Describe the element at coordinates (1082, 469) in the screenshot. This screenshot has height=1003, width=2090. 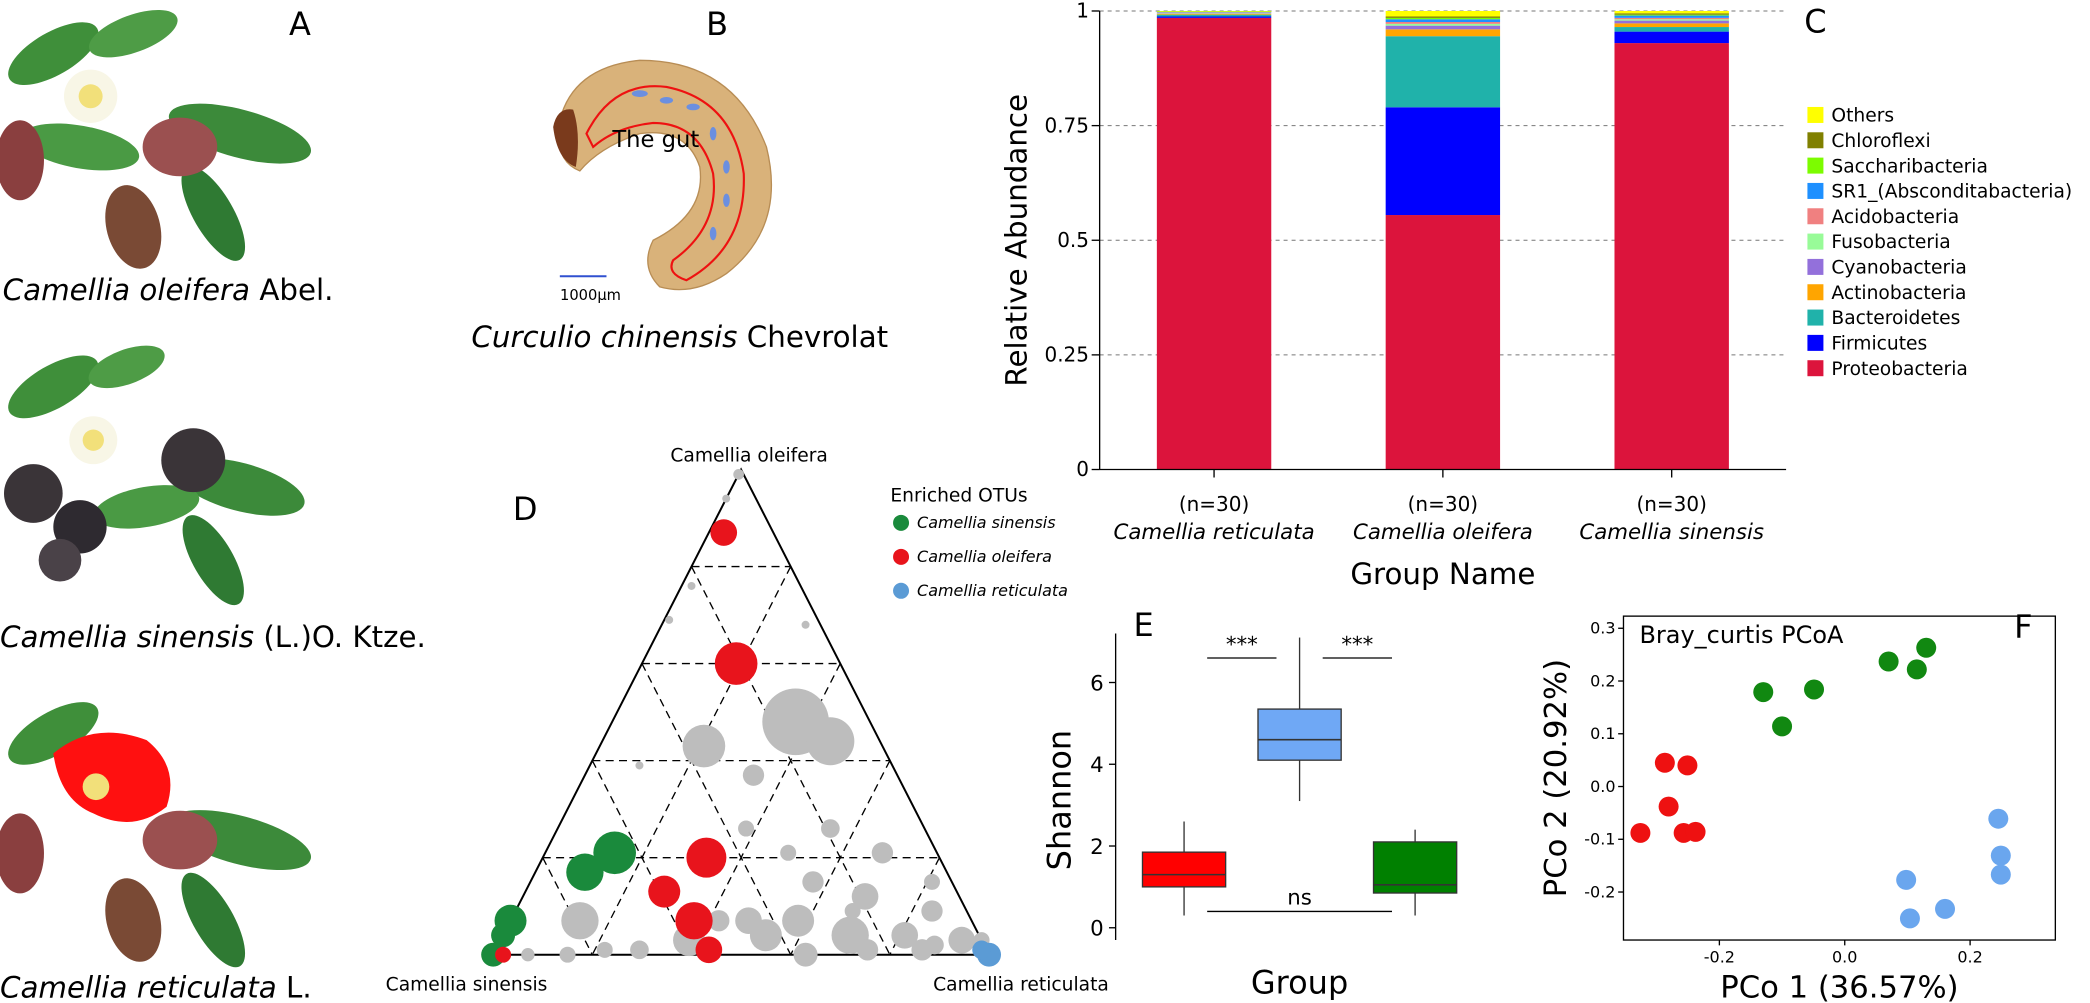
I see `y-tick-label: 0` at that location.